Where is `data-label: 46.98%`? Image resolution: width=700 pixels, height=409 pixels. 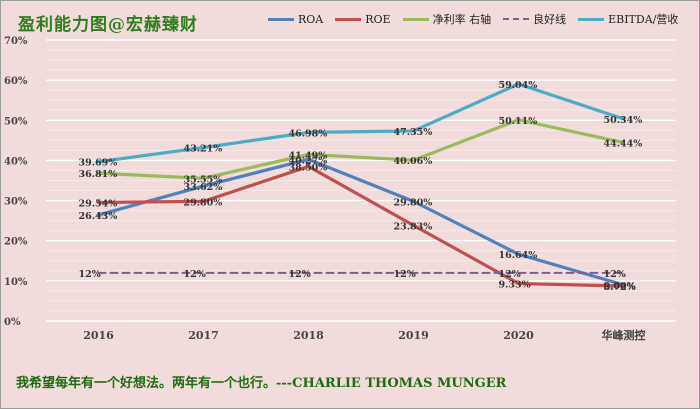 data-label: 46.98% is located at coordinates (308, 133).